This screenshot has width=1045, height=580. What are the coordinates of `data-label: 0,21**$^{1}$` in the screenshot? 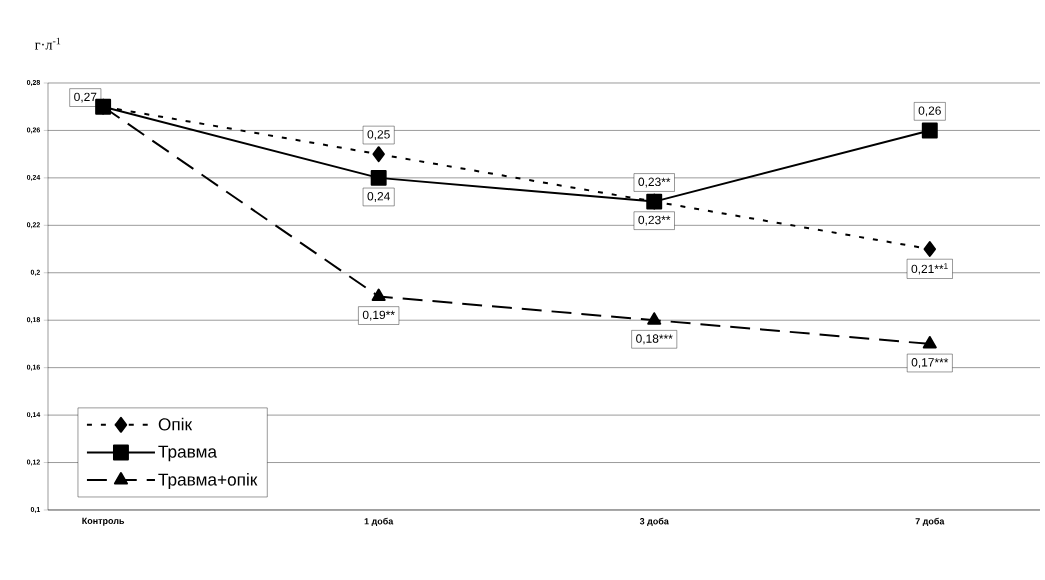 It's located at (929, 269).